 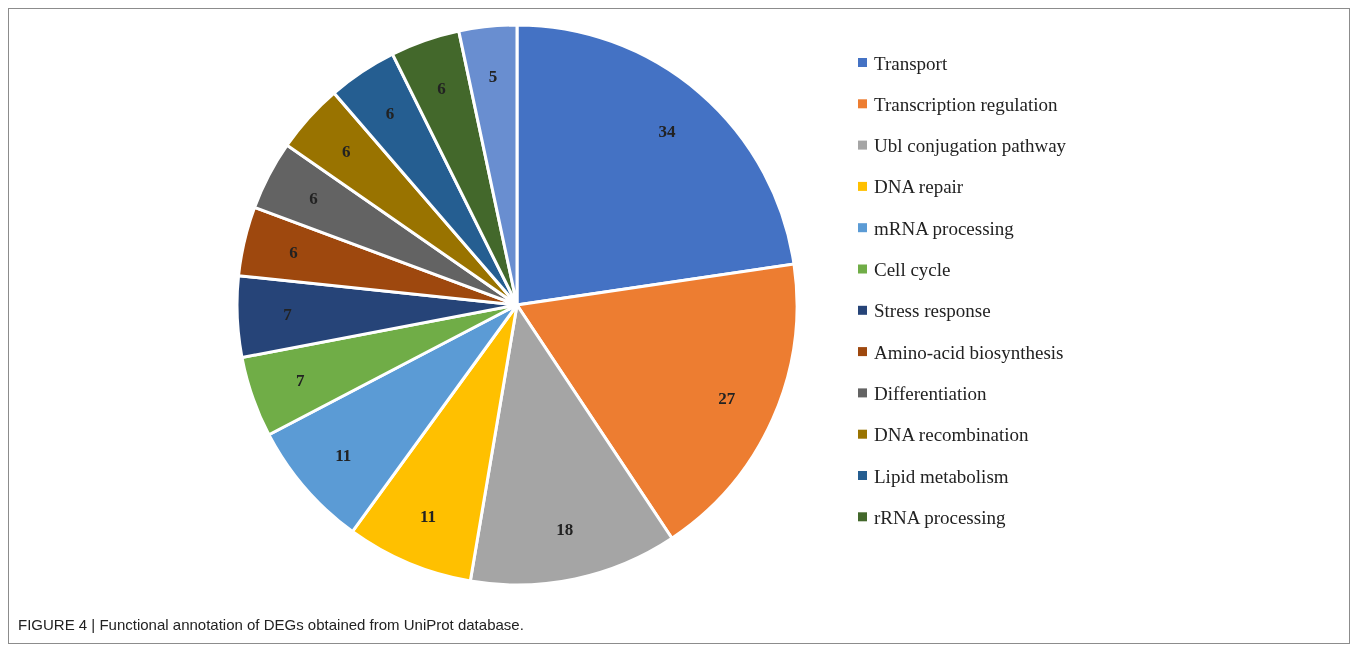 What do you see at coordinates (493, 77) in the screenshot?
I see `data-label: 5` at bounding box center [493, 77].